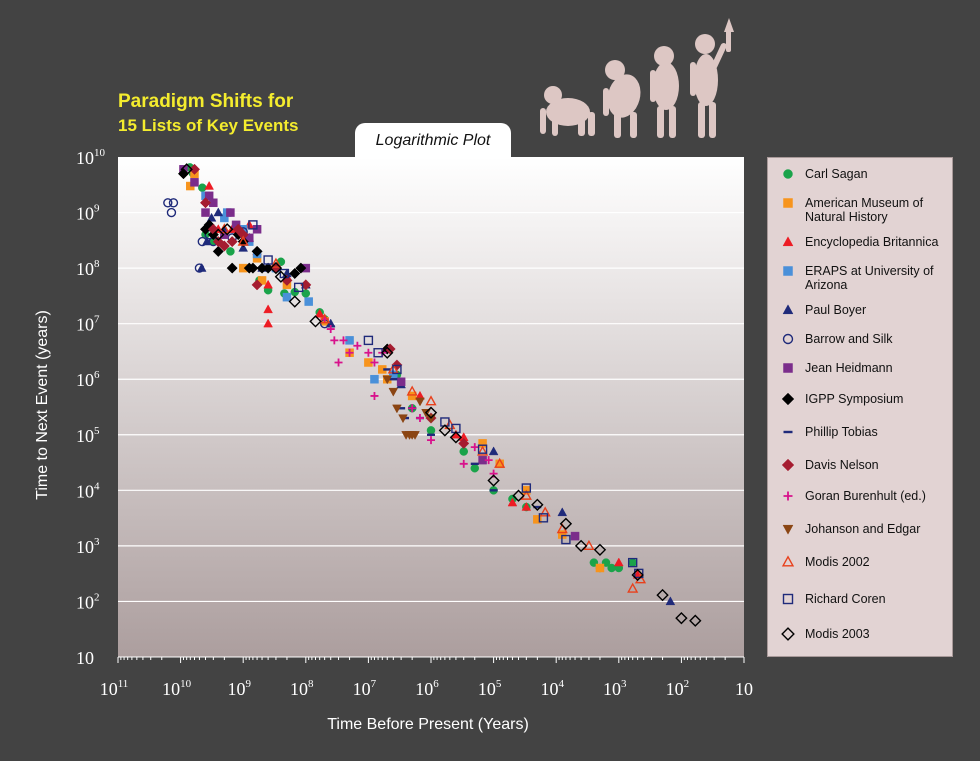 The height and width of the screenshot is (761, 980). I want to click on legend-label: Carl Sagan, so click(836, 174).